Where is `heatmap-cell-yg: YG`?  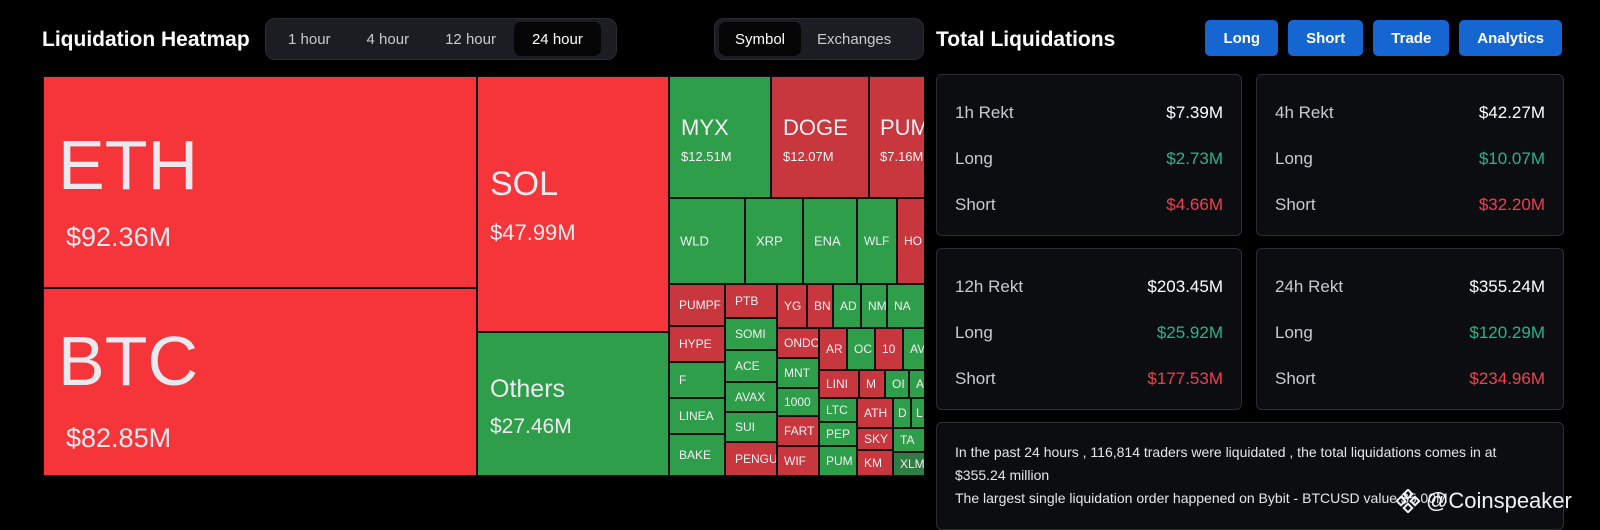
heatmap-cell-yg: YG is located at coordinates (792, 306).